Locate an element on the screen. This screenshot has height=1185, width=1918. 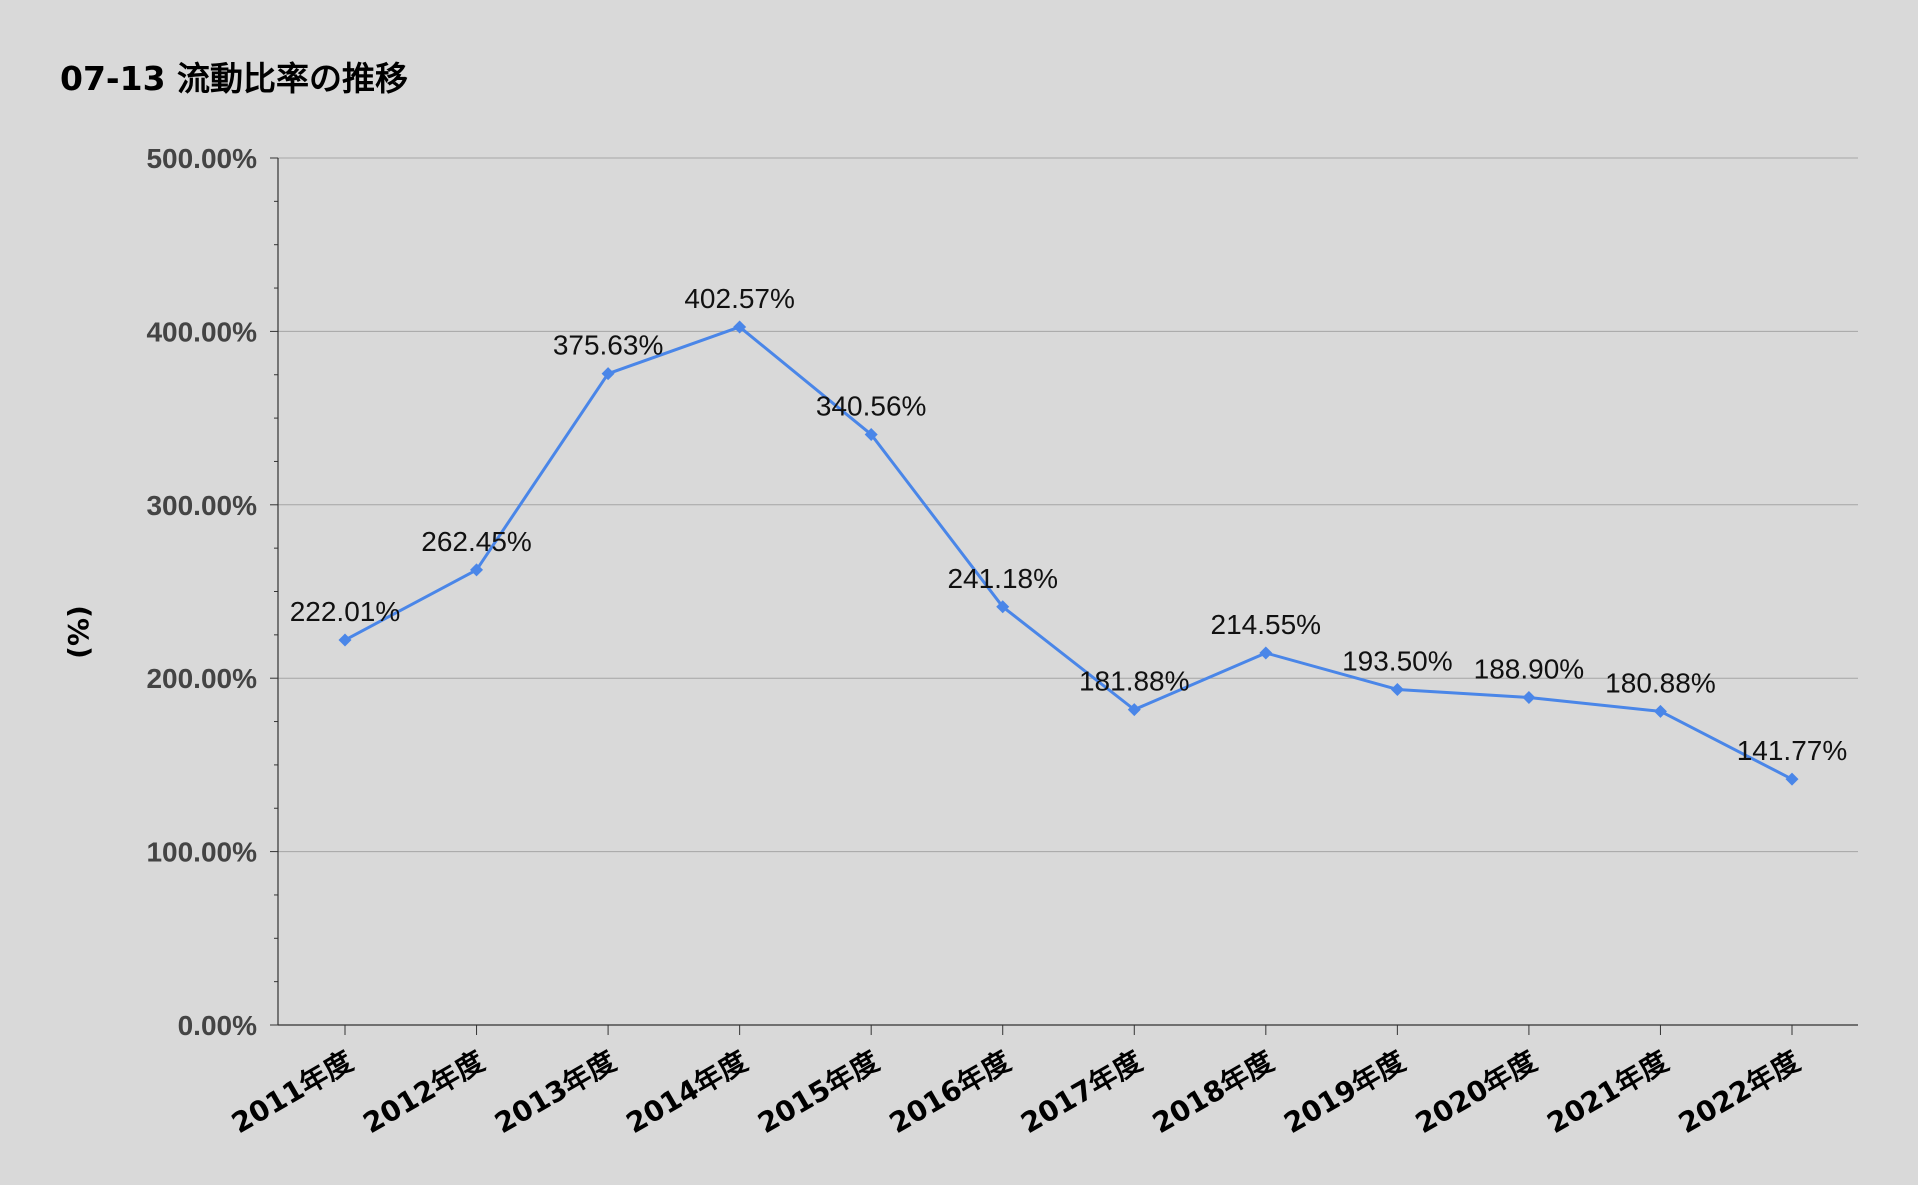
x-tick-label: 2013年度 is located at coordinates (555, 1092).